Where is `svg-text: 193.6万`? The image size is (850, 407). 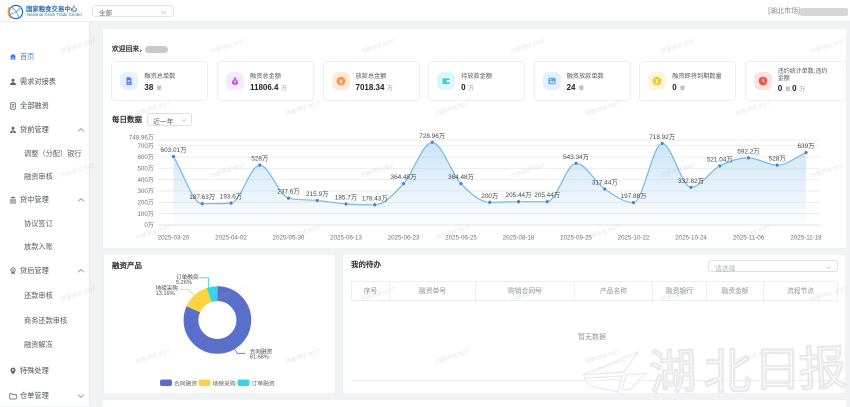 svg-text: 193.6万 is located at coordinates (231, 197).